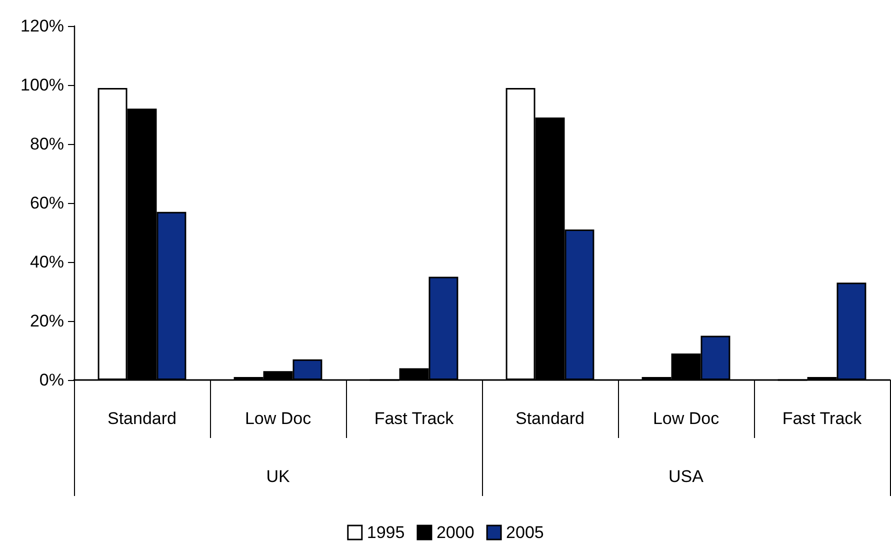  I want to click on legend-label: 2005, so click(525, 532).